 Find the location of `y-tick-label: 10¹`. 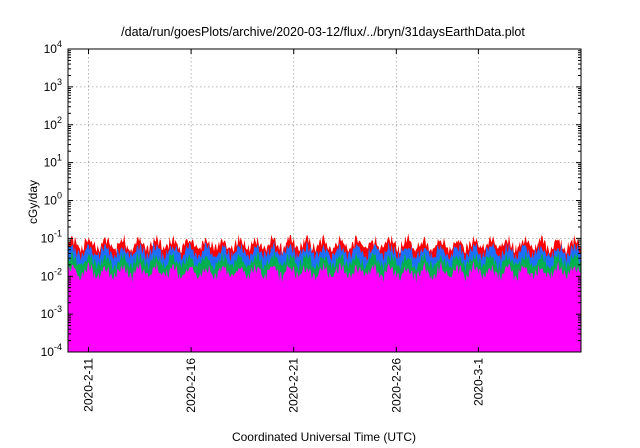

y-tick-label: 10¹ is located at coordinates (53, 161).